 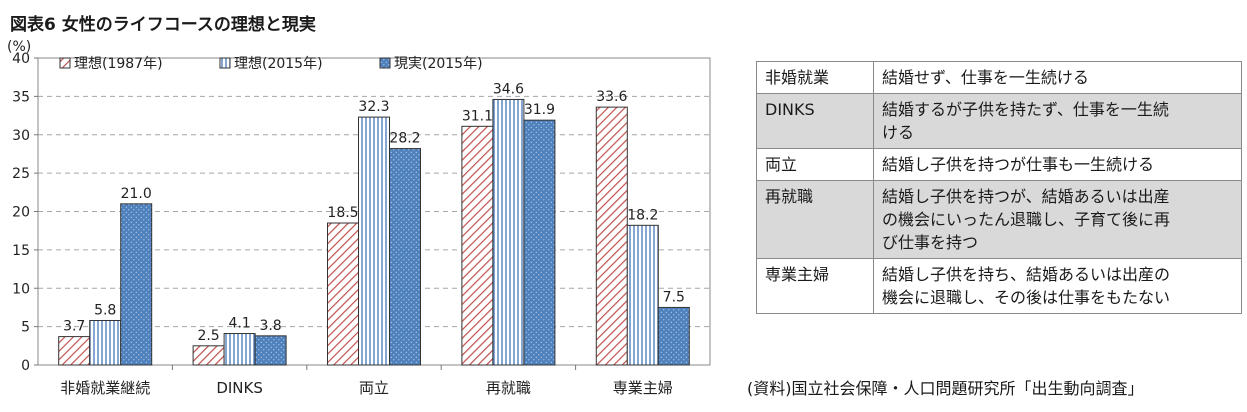 What do you see at coordinates (21, 289) in the screenshot?
I see `y-tick-label: 10` at bounding box center [21, 289].